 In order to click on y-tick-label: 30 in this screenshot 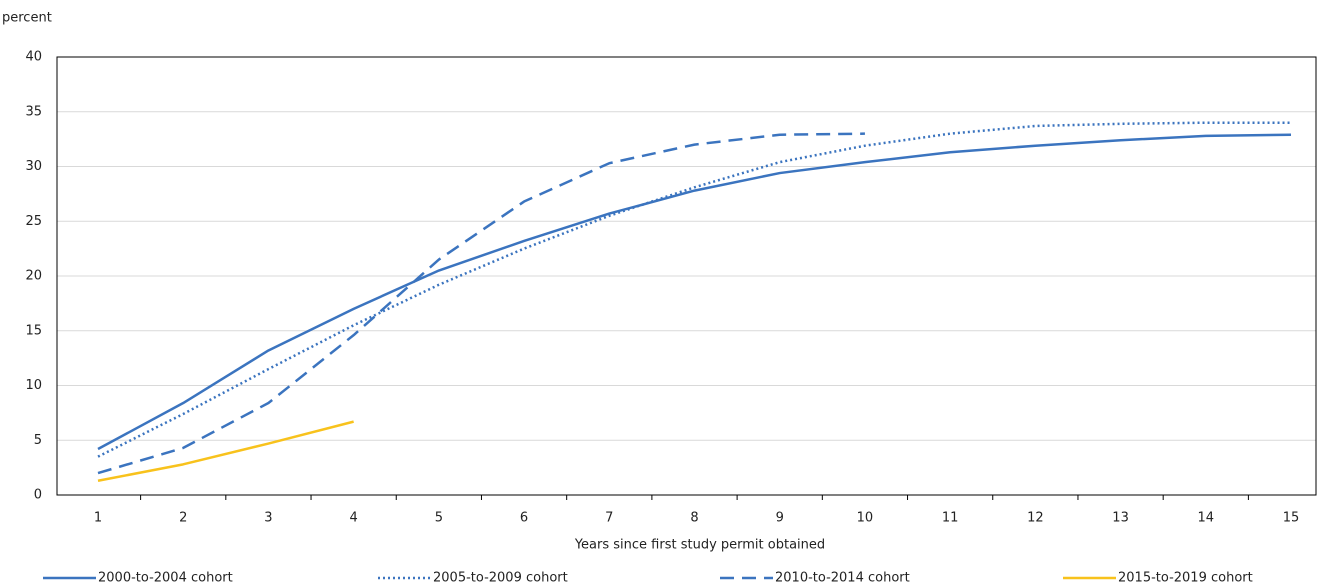, I will do `click(33, 166)`.